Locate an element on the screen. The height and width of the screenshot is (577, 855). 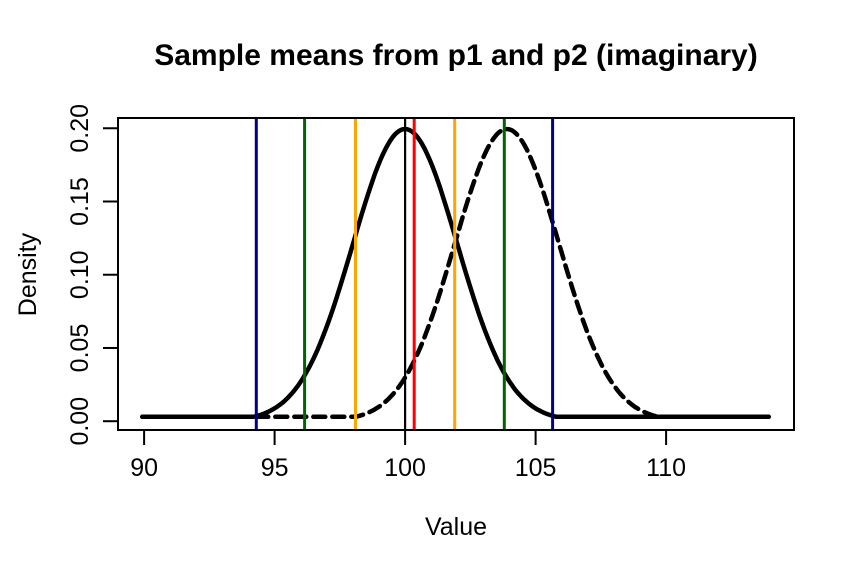
y-tick-label: 0.00 is located at coordinates (80, 421).